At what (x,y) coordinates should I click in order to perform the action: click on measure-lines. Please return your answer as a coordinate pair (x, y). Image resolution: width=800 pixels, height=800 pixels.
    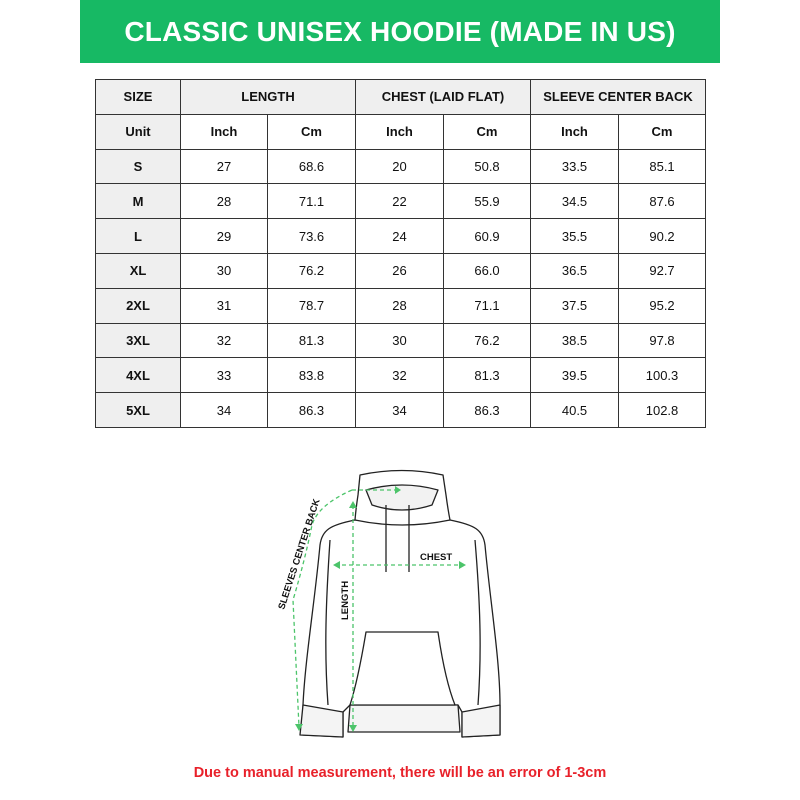
    Looking at the image, I should click on (377, 608).